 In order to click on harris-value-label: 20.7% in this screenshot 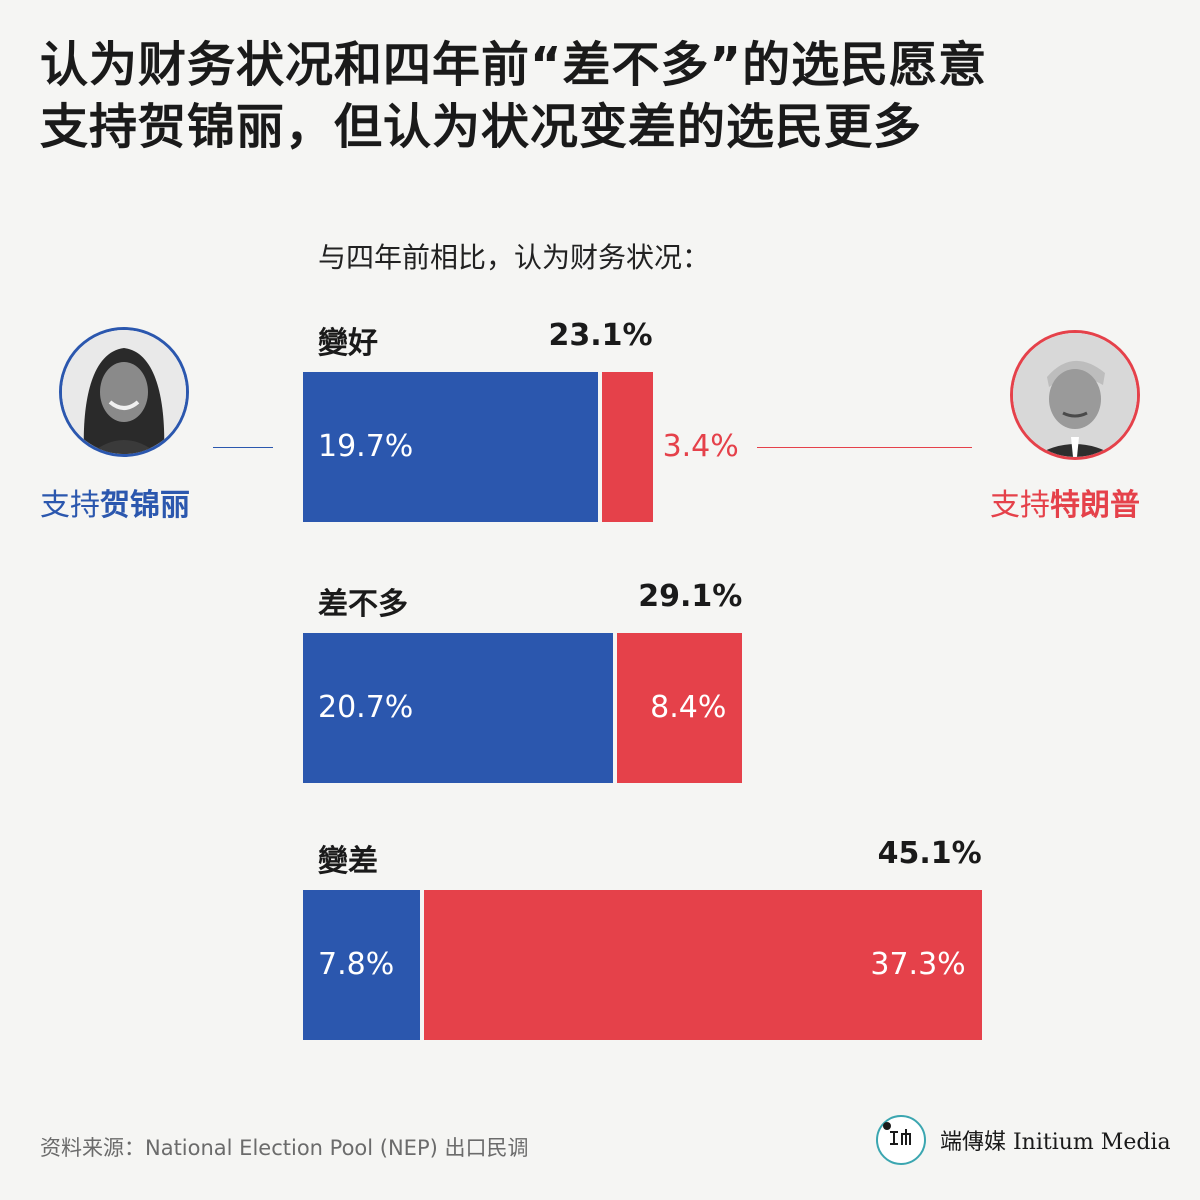, I will do `click(366, 707)`.